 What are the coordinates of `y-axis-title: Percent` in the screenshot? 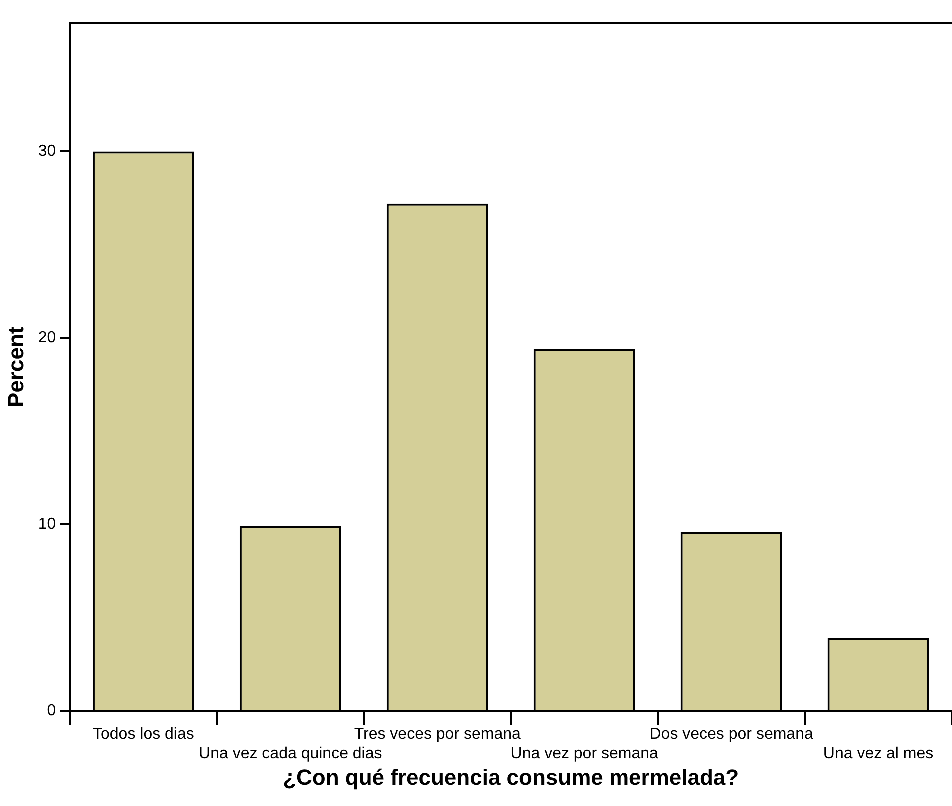 It's located at (15, 367).